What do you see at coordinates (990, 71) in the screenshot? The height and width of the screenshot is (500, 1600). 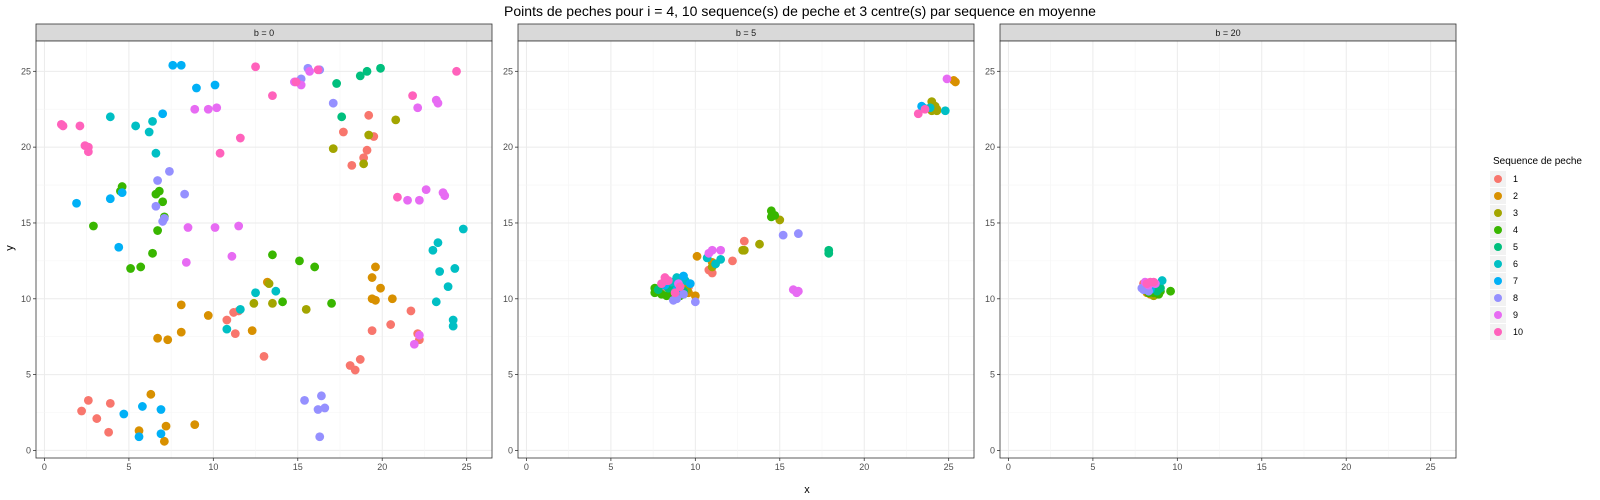 I see `y-tick-label: 25` at bounding box center [990, 71].